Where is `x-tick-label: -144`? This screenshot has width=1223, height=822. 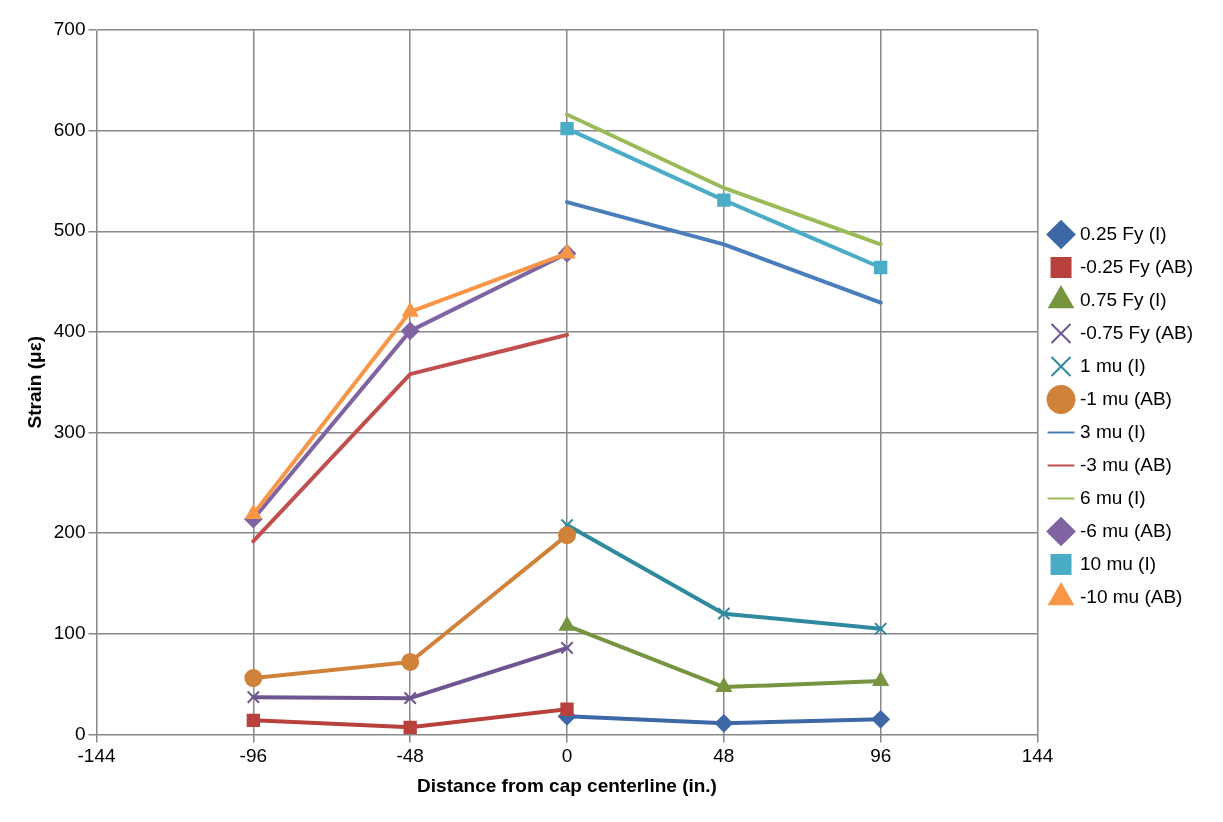
x-tick-label: -144 is located at coordinates (96, 756).